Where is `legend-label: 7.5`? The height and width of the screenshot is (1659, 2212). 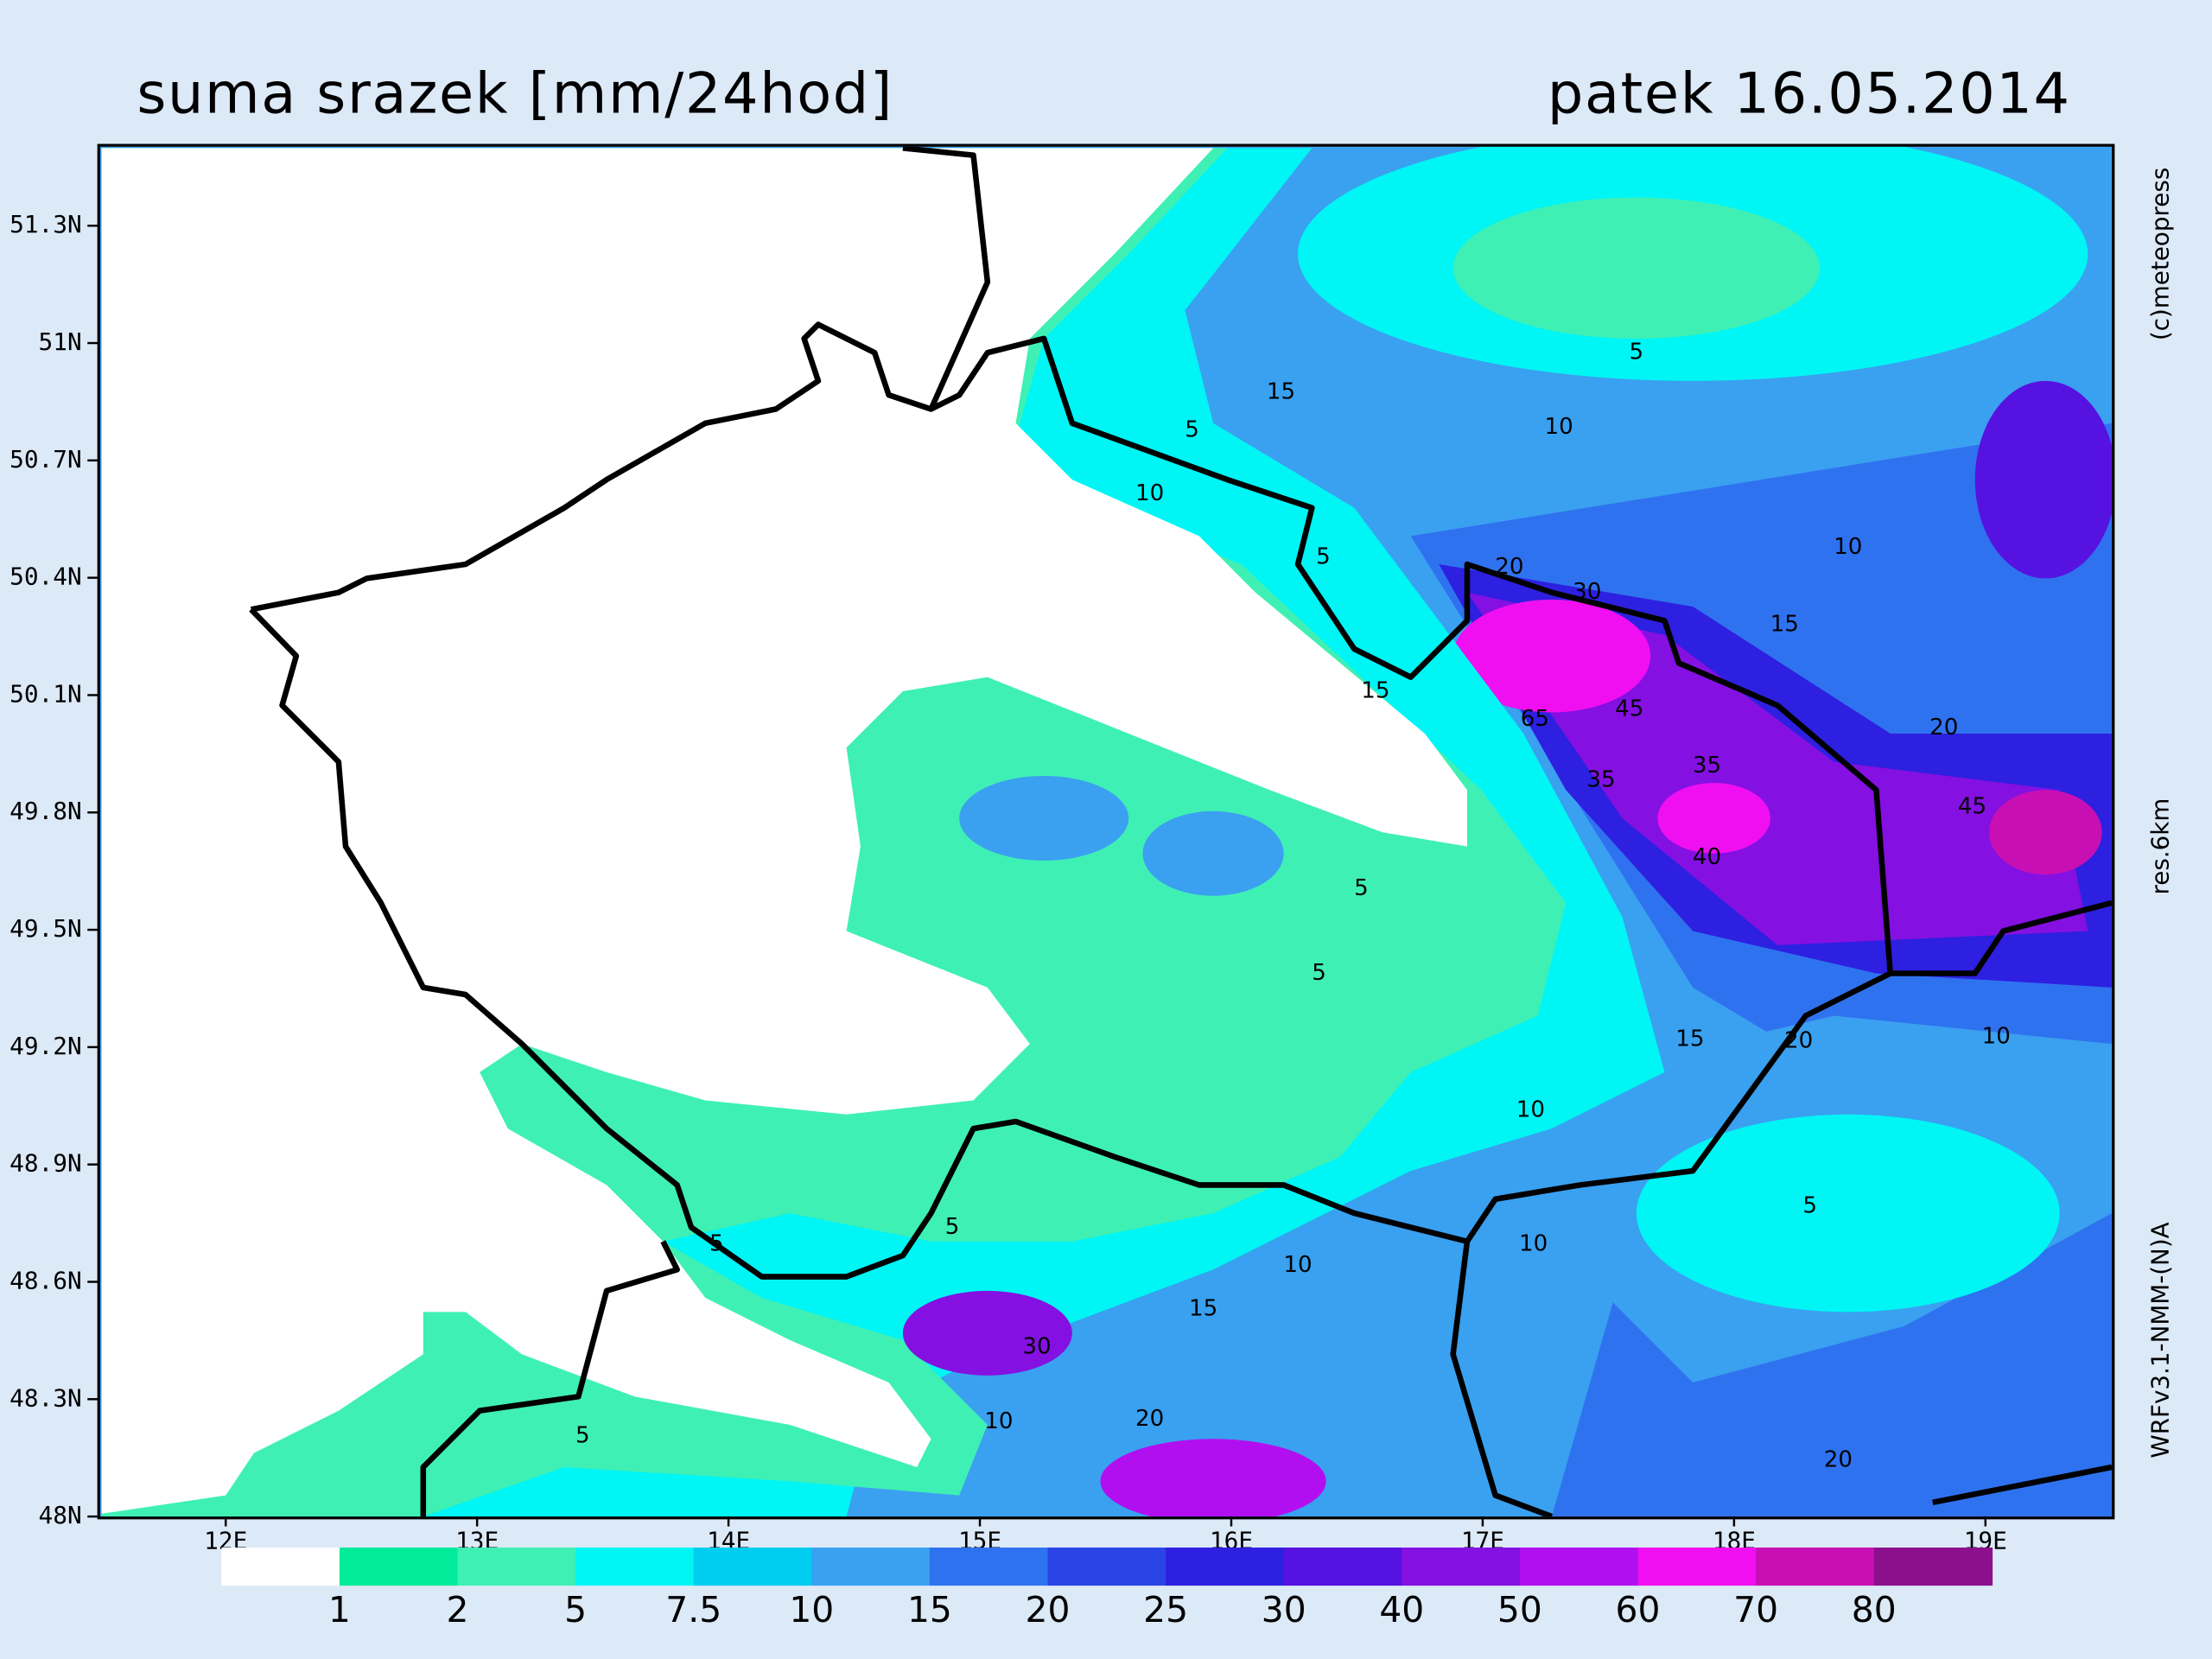
legend-label: 7.5 is located at coordinates (693, 1609).